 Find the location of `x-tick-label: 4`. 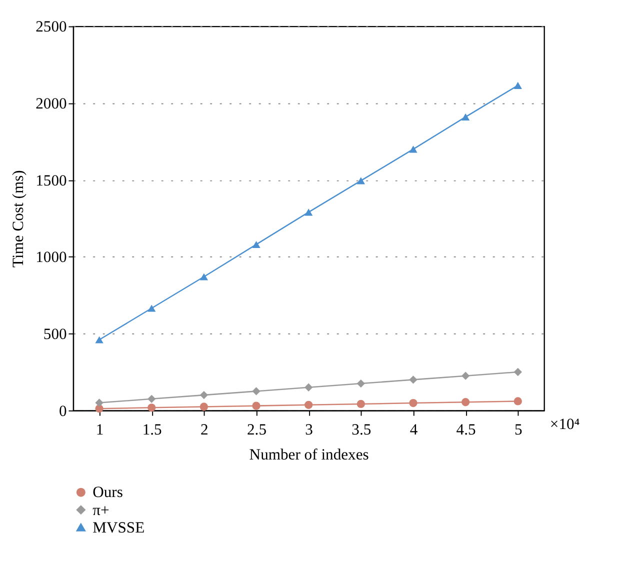

x-tick-label: 4 is located at coordinates (414, 429).